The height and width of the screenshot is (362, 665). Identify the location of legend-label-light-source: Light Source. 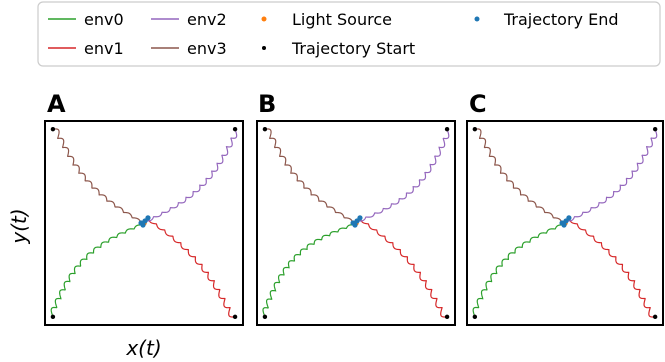
(342, 19).